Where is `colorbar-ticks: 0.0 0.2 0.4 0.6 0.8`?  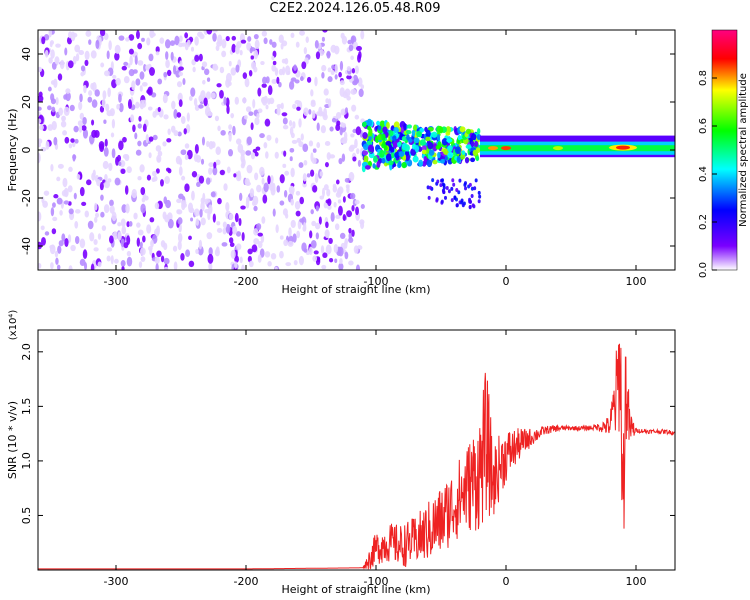
colorbar-ticks: 0.0 0.2 0.4 0.6 0.8 is located at coordinates (707, 174).